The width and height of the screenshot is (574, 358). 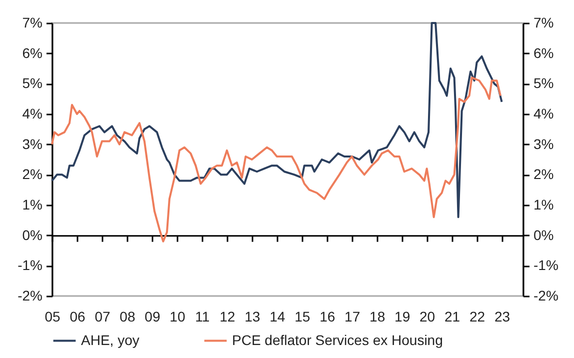 I want to click on y2-tick-label: 7%, so click(x=544, y=22).